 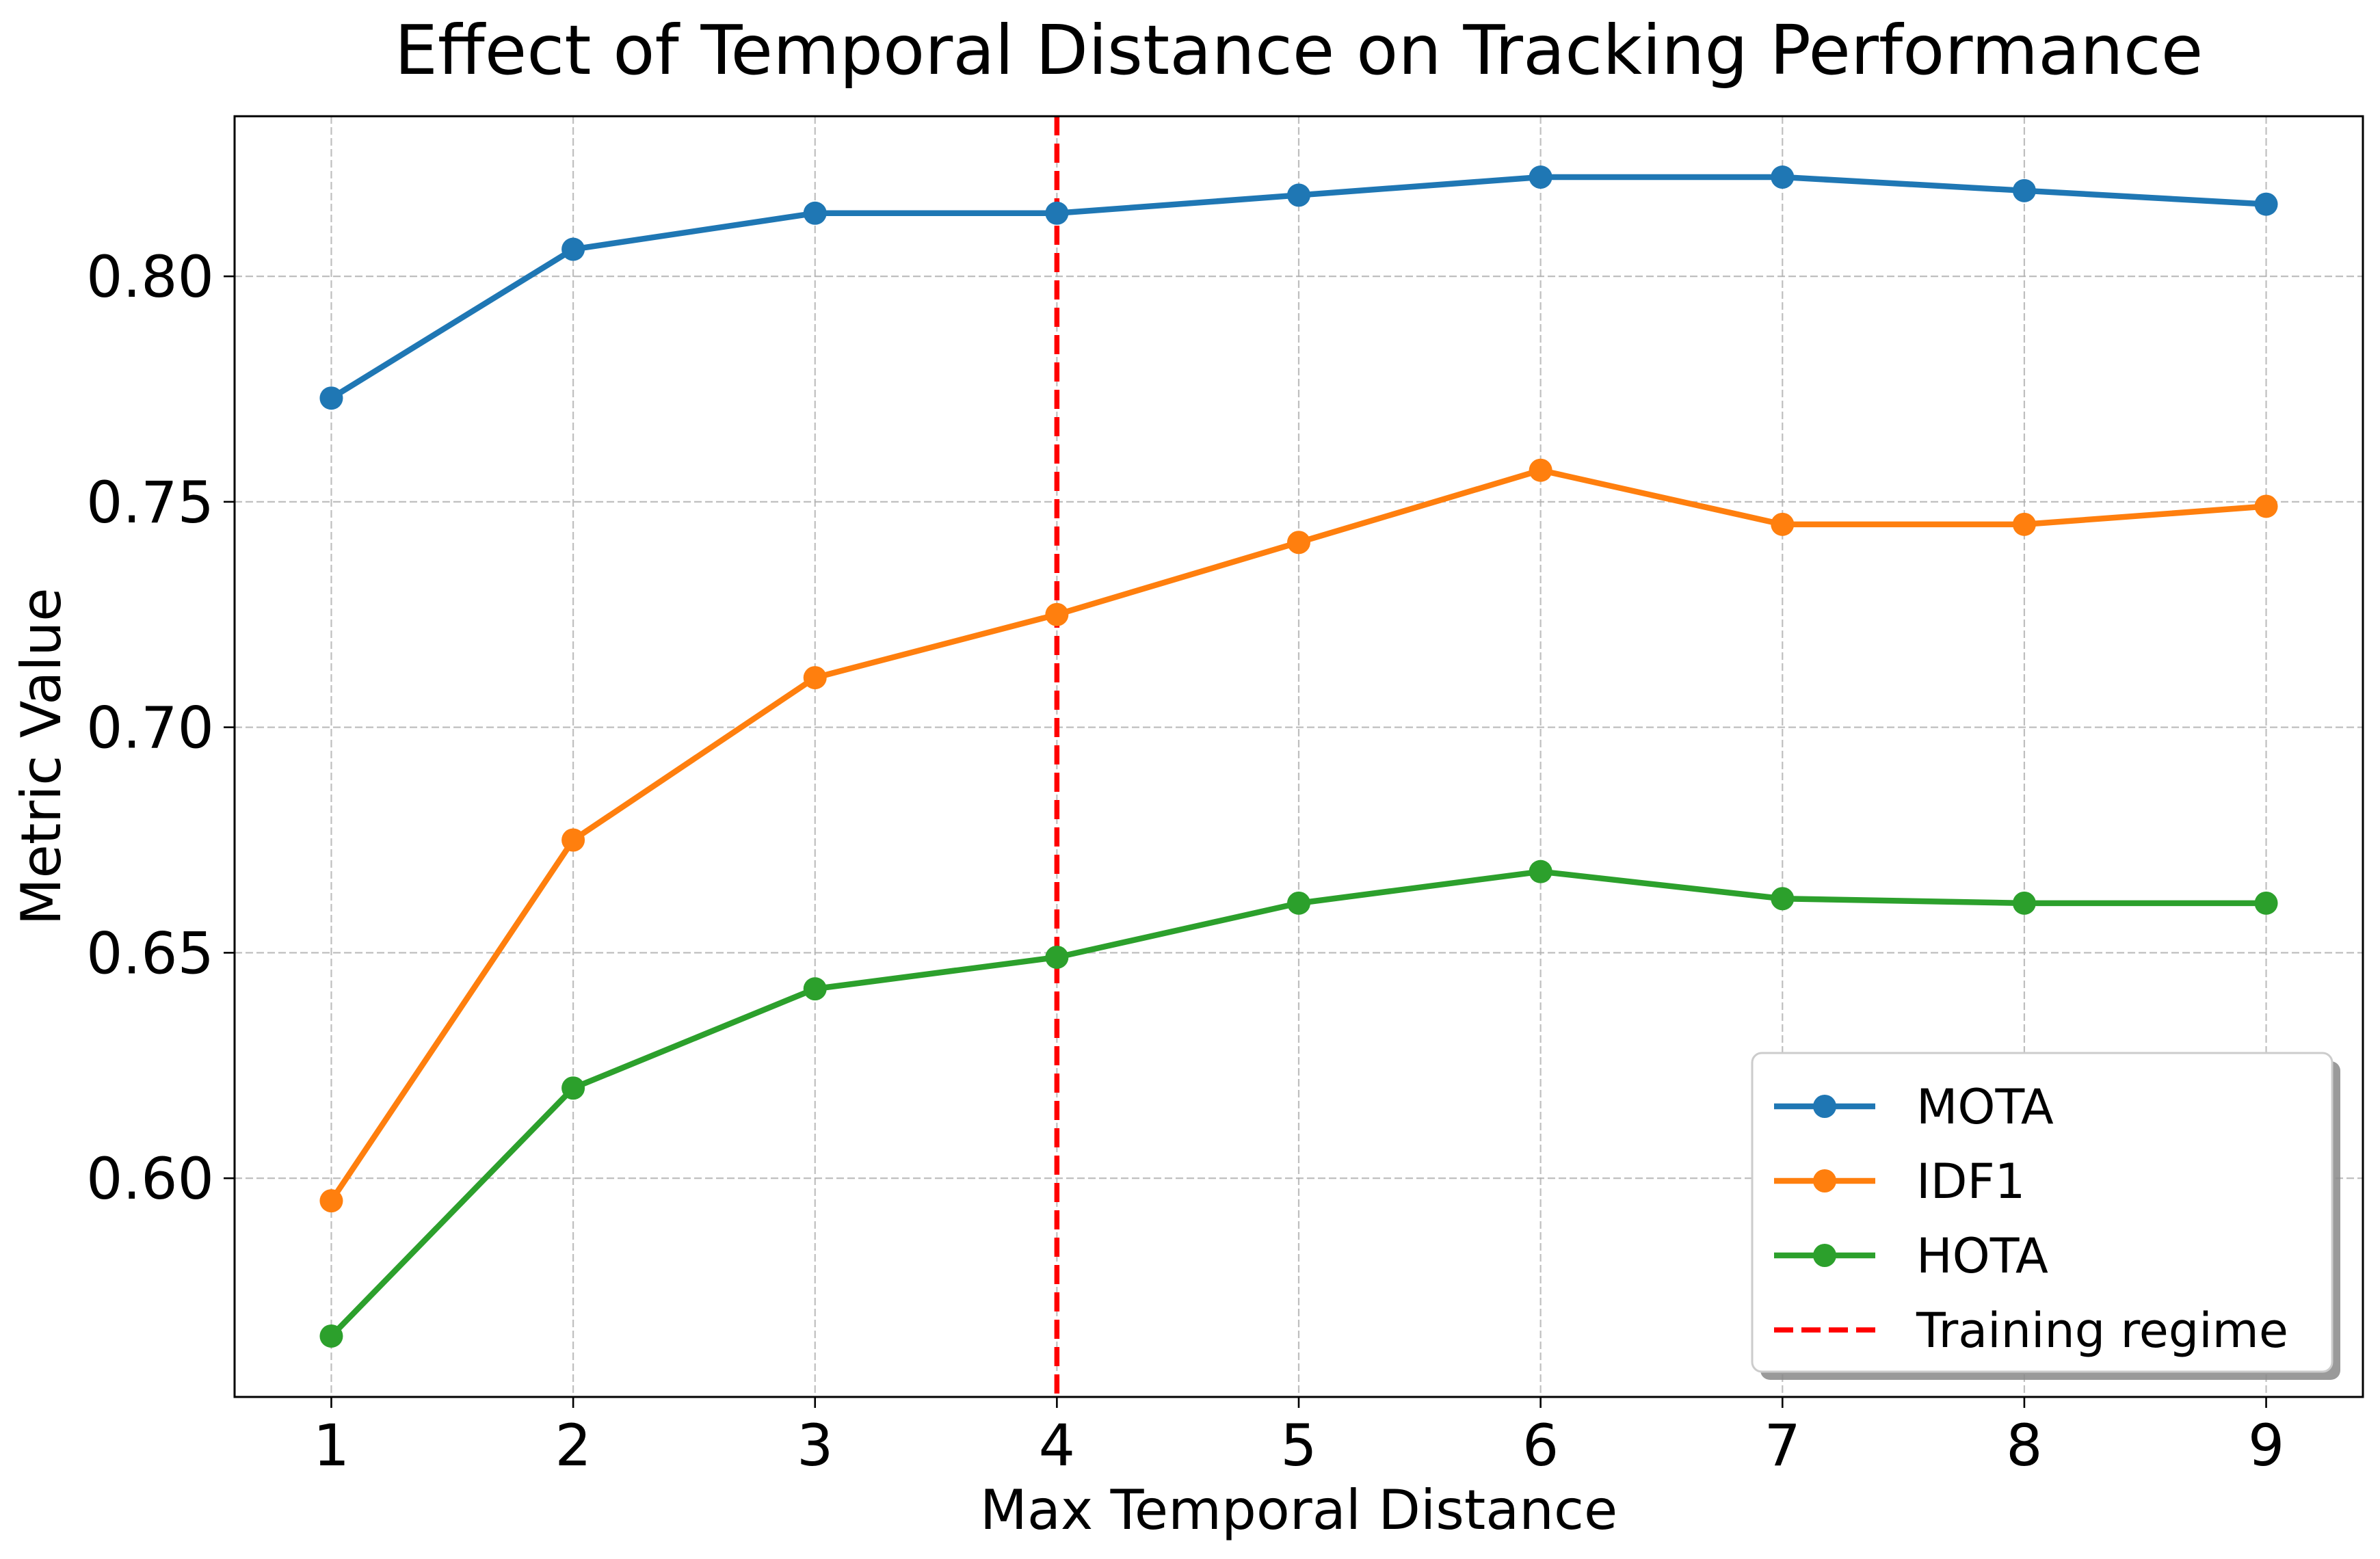 What do you see at coordinates (1824, 1106) in the screenshot?
I see `legend-marker-mota` at bounding box center [1824, 1106].